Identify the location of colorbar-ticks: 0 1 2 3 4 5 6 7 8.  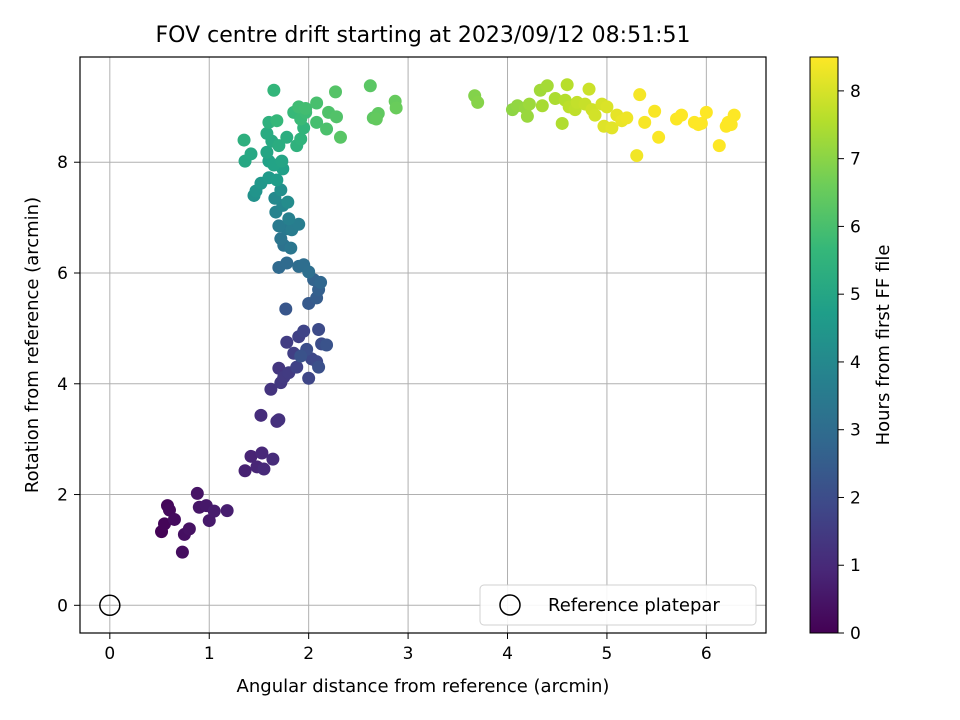
(849, 363).